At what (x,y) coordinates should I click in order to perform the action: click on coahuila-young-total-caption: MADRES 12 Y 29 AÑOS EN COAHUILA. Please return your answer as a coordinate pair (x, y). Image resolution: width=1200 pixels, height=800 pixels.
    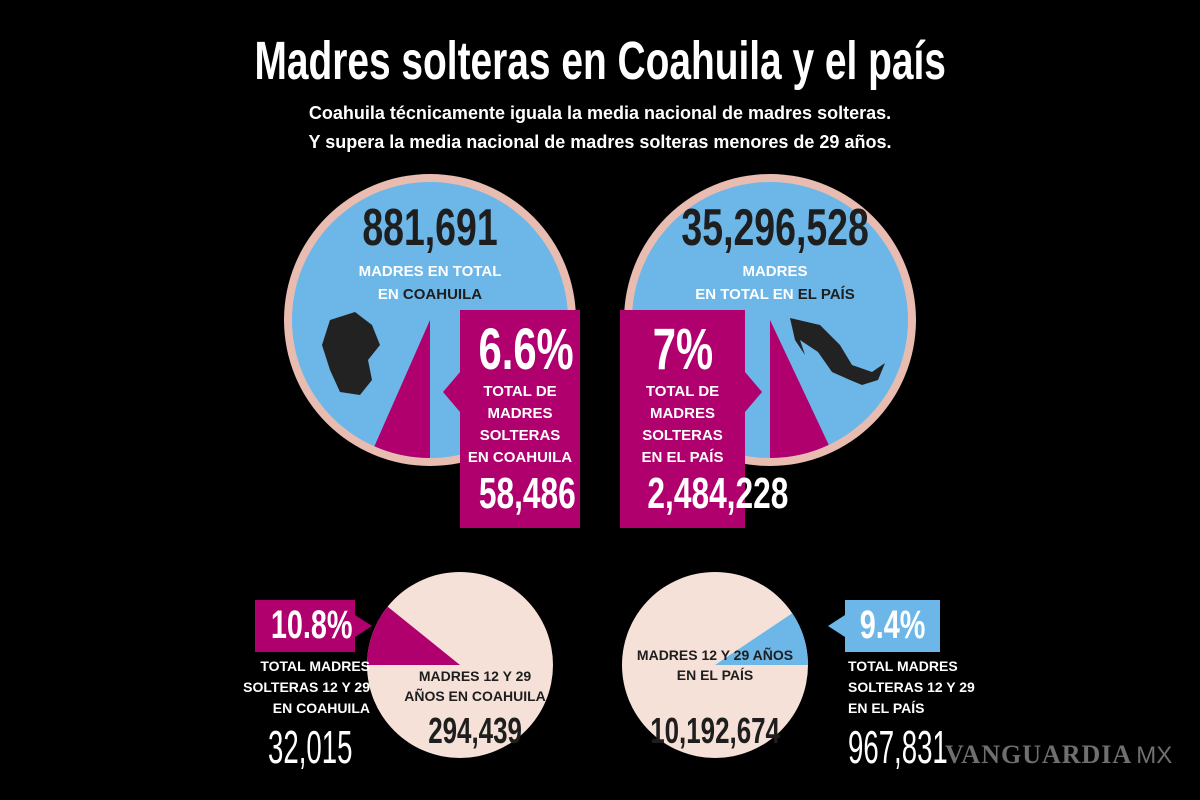
    Looking at the image, I should click on (475, 686).